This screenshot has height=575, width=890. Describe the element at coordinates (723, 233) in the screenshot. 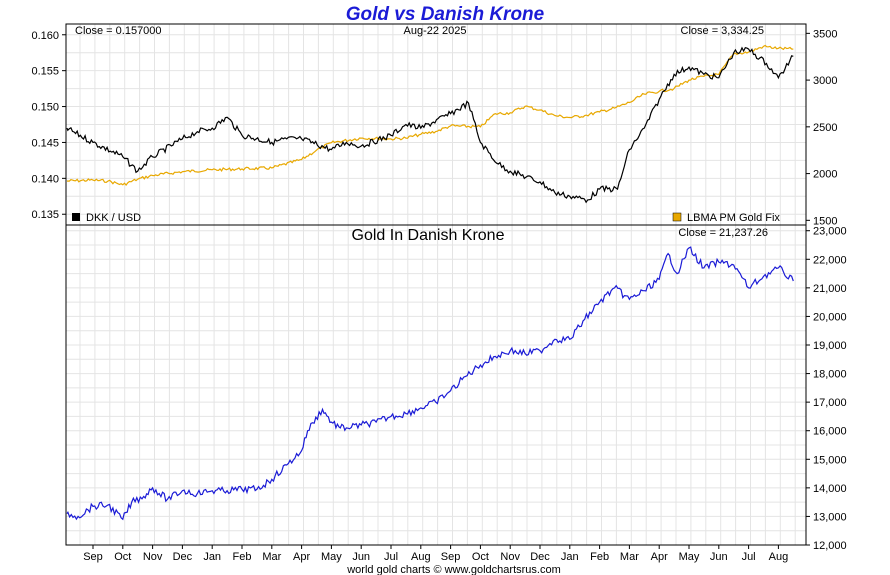

I see `close-gold-dkk-label: Close = 21,237.26` at that location.